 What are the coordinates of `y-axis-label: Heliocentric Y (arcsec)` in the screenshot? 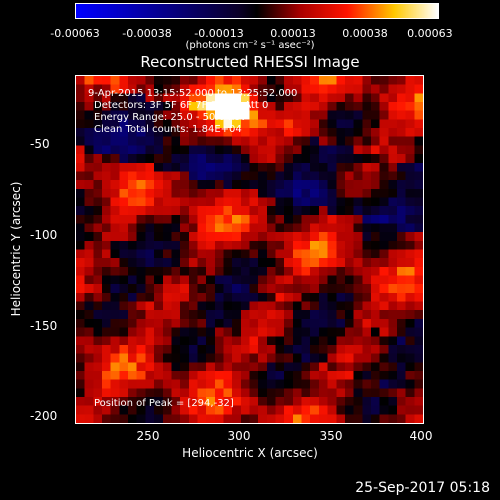 It's located at (16, 249).